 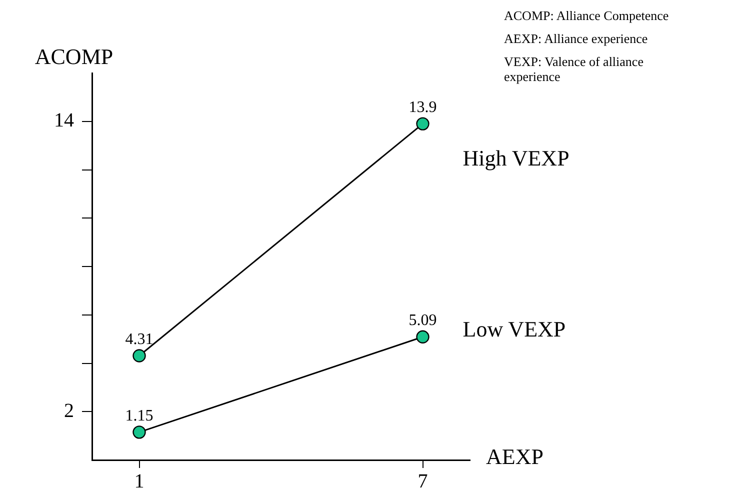 What do you see at coordinates (422, 107) in the screenshot?
I see `data-label: 13.9` at bounding box center [422, 107].